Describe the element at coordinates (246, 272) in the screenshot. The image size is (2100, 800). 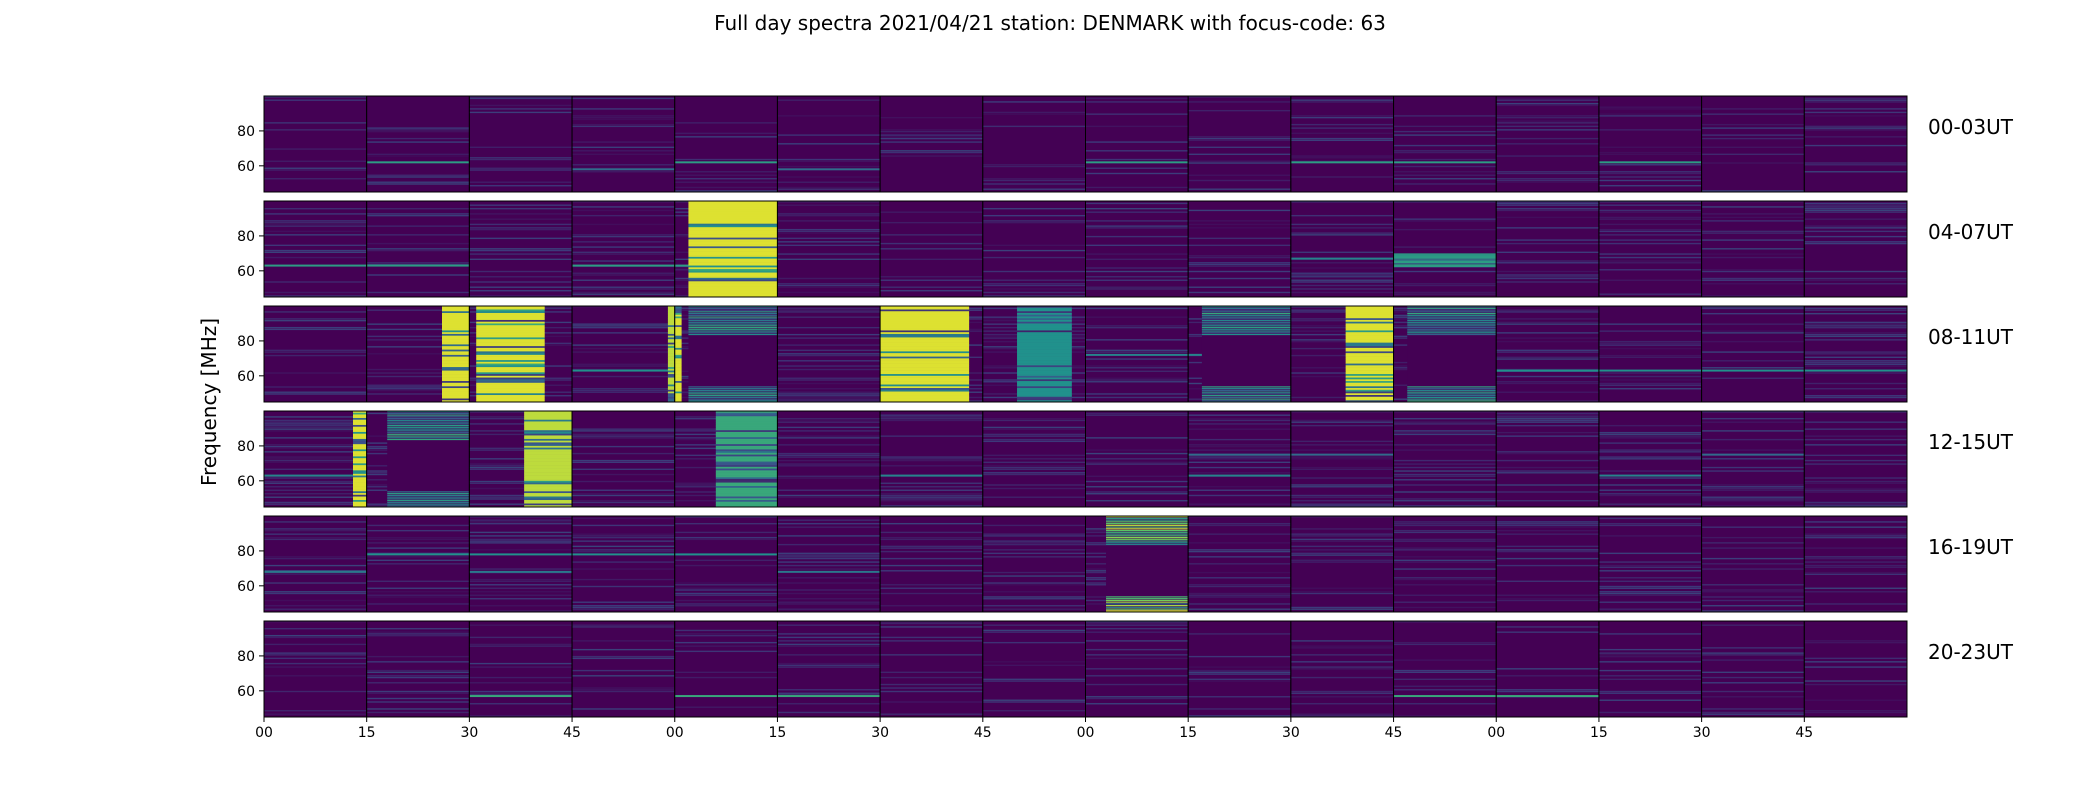
I see `y-tick-label: 60` at that location.